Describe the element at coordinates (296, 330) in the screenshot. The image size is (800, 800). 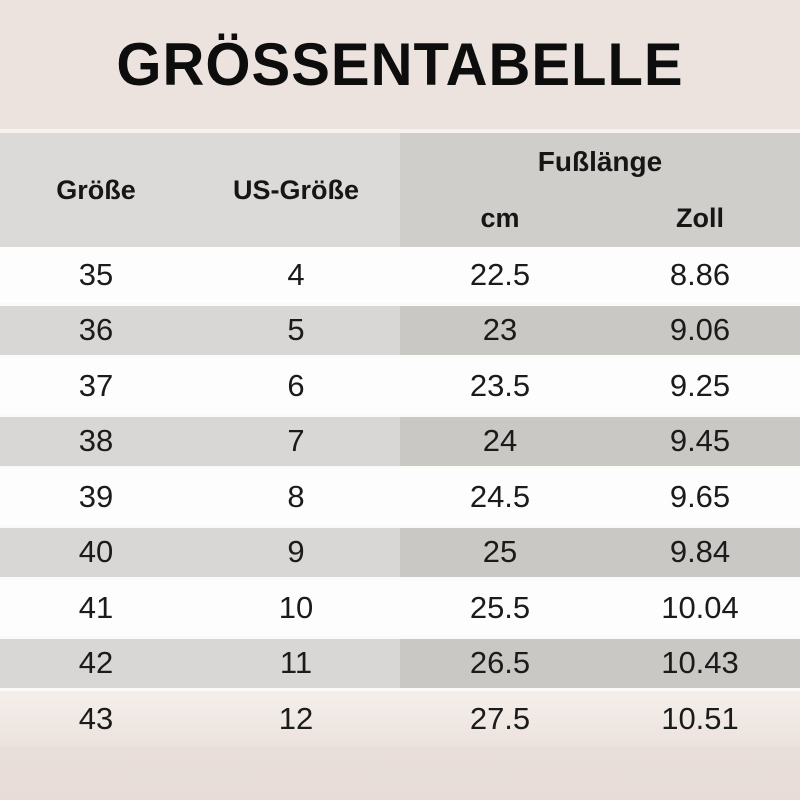
I see `us-size-cell: 5` at that location.